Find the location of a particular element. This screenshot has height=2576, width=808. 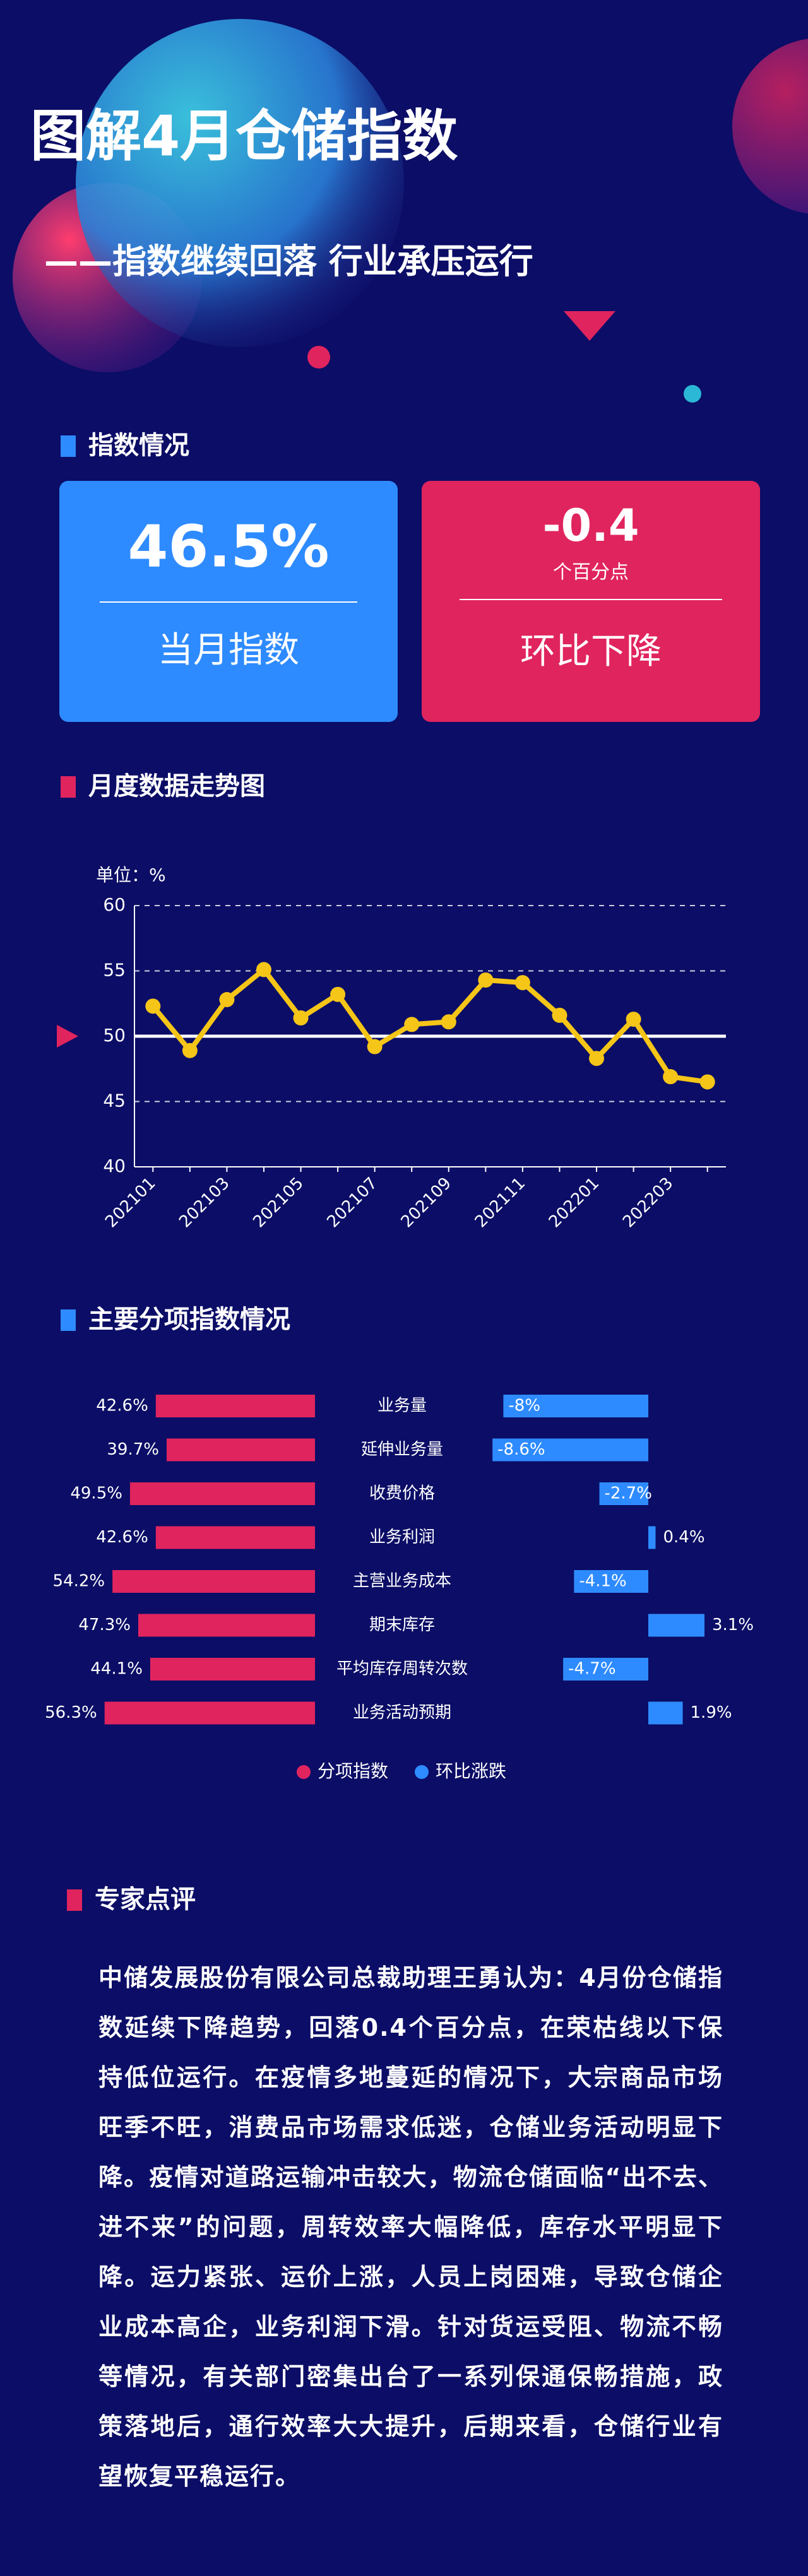

value-label: -8.6% is located at coordinates (521, 1450).